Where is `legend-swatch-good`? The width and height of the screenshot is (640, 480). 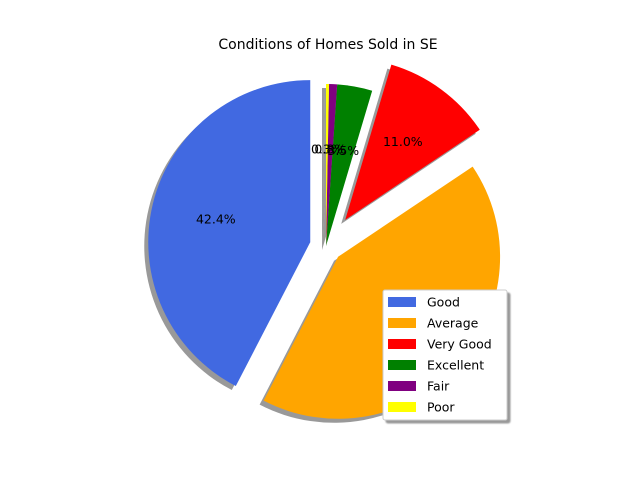 legend-swatch-good is located at coordinates (402, 302).